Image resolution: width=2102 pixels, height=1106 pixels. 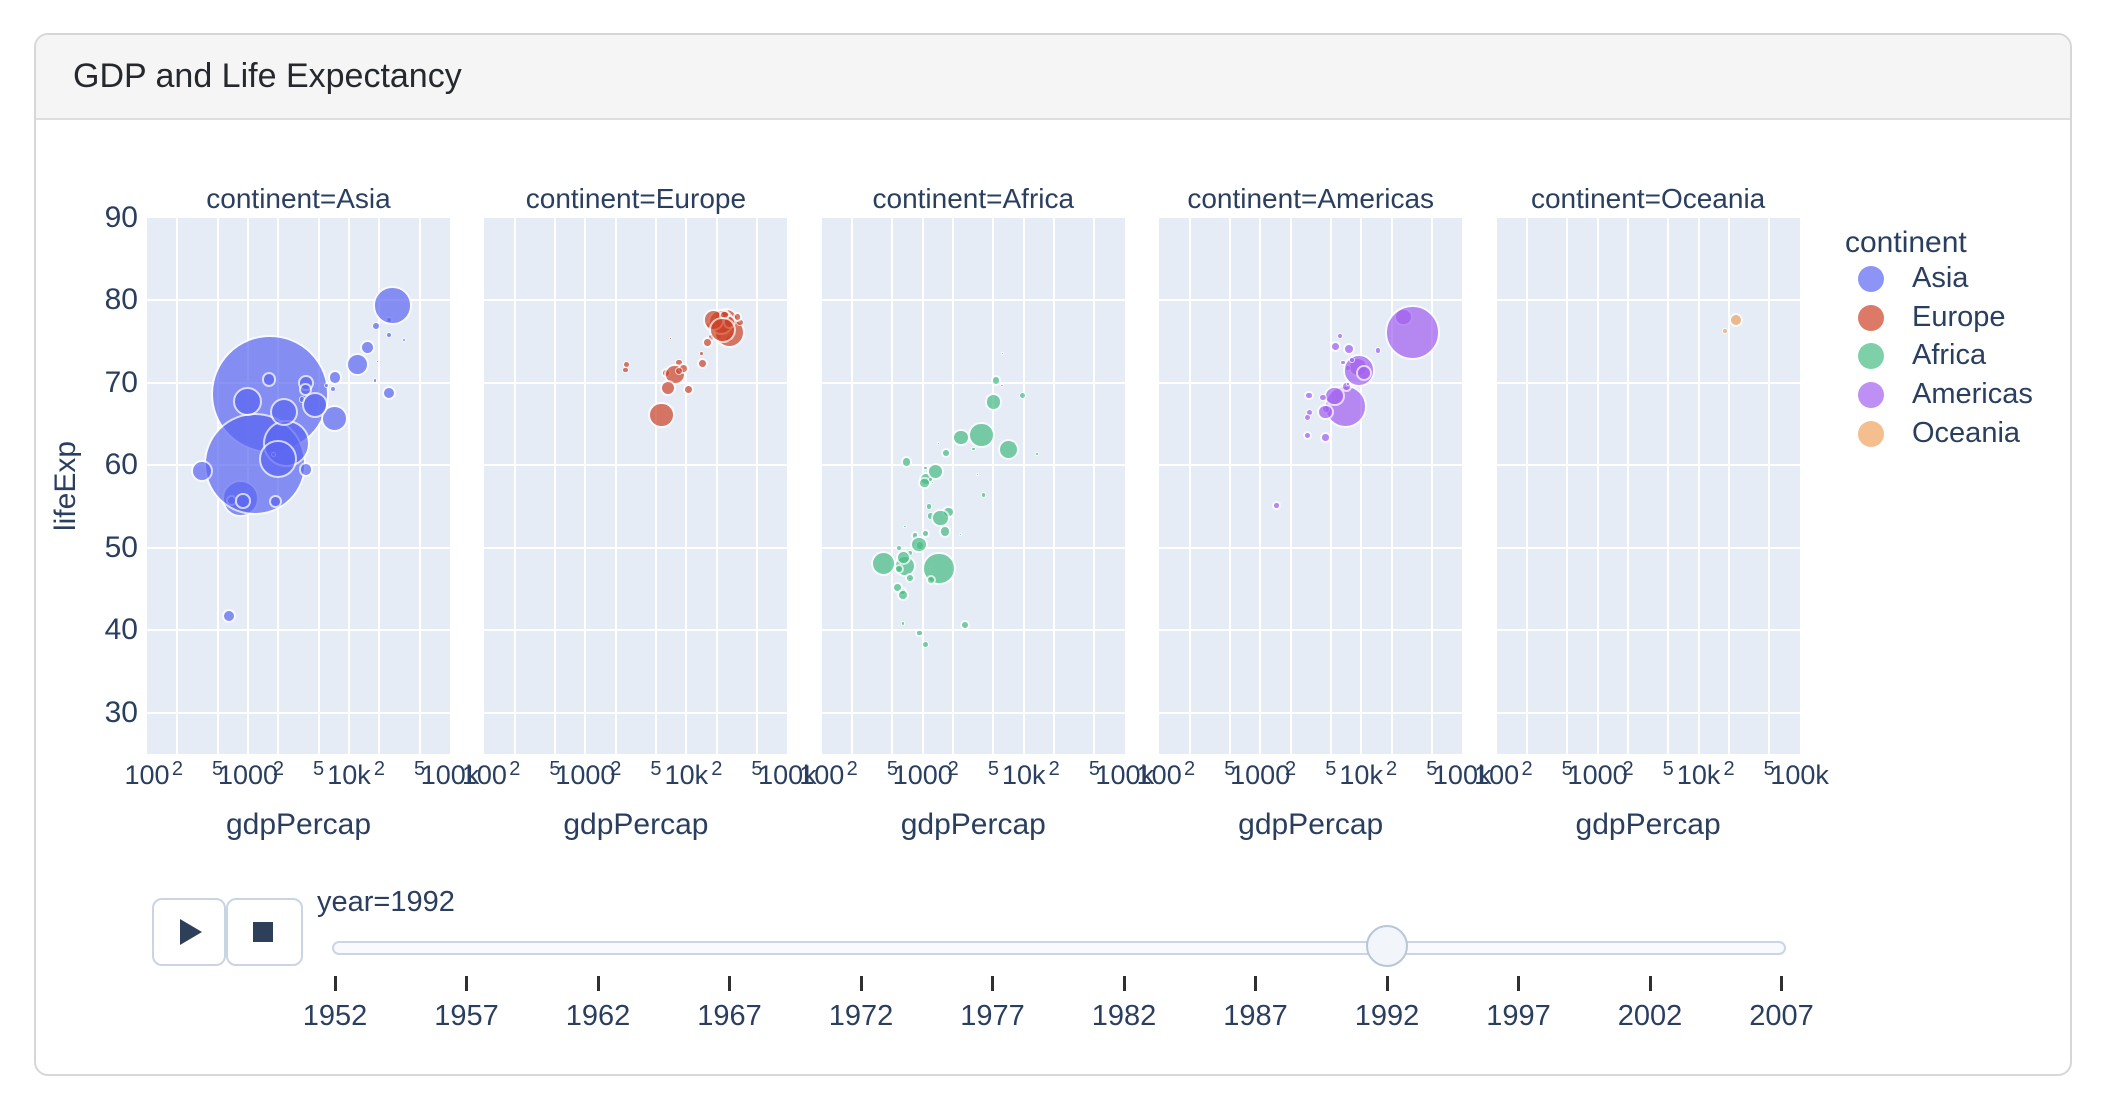 What do you see at coordinates (1387, 946) in the screenshot?
I see `slider-handle` at bounding box center [1387, 946].